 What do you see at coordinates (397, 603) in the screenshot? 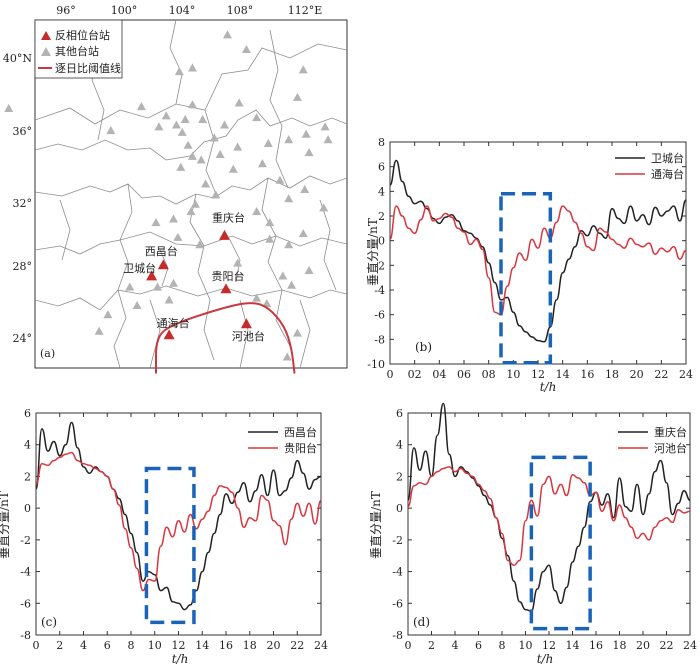
I see `y-tick-label: -6` at bounding box center [397, 603].